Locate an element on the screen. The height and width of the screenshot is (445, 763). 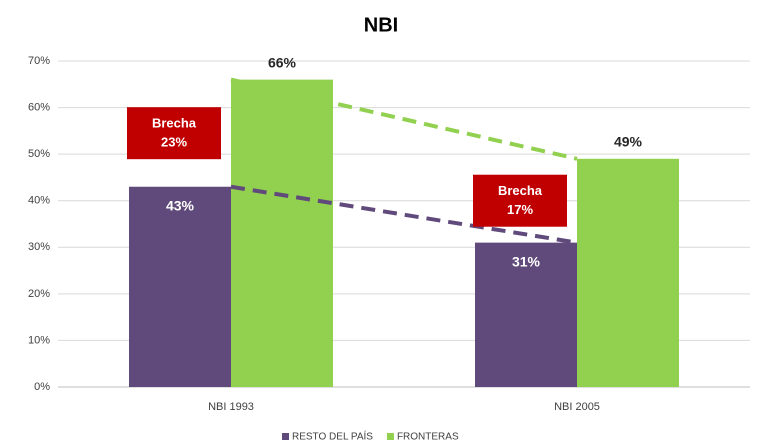
y-tick-label: 10% is located at coordinates (39, 340).